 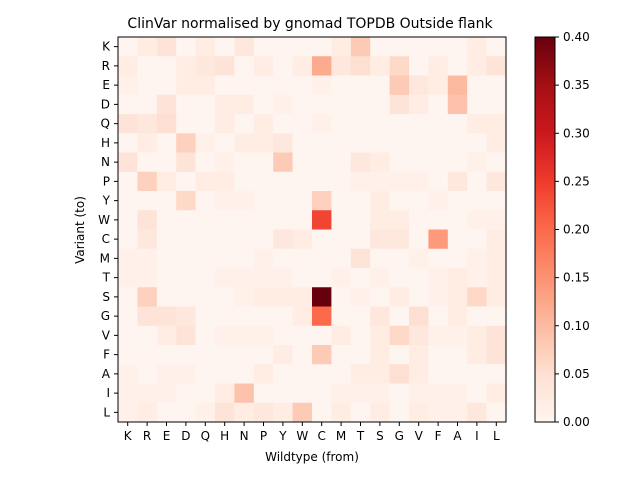 I want to click on y-tick-label: N, so click(x=105, y=162).